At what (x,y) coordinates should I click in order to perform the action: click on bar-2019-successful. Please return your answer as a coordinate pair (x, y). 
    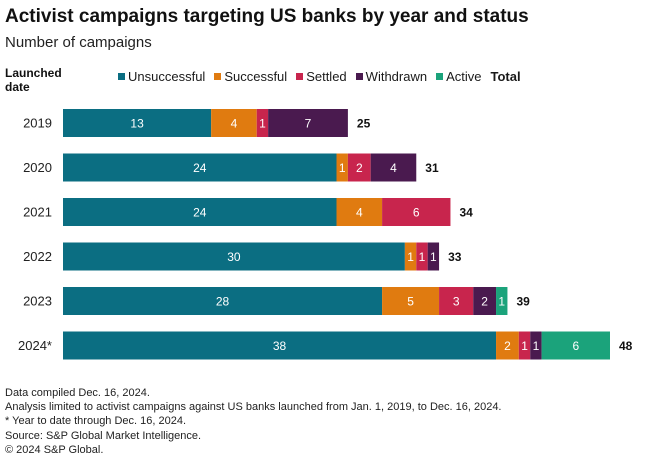
    Looking at the image, I should click on (234, 123).